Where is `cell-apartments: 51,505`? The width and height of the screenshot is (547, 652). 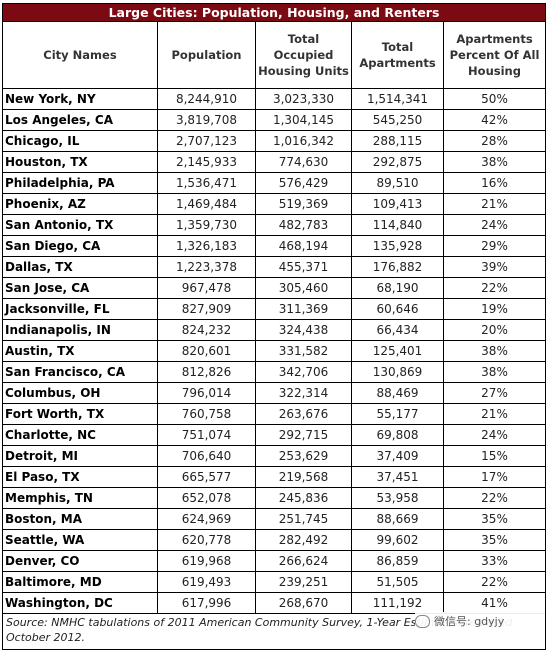 cell-apartments: 51,505 is located at coordinates (397, 582).